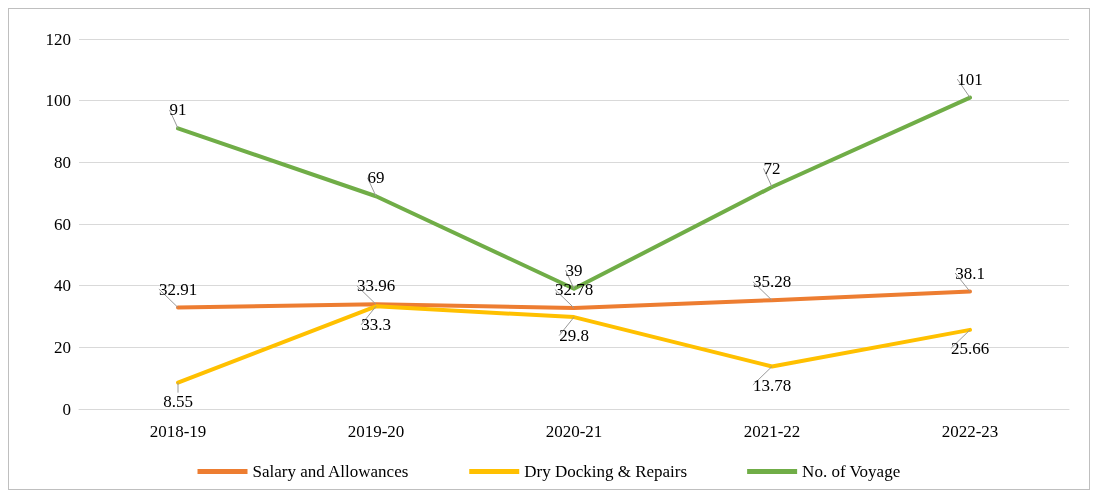  What do you see at coordinates (574, 289) in the screenshot?
I see `data-label: 32.78` at bounding box center [574, 289].